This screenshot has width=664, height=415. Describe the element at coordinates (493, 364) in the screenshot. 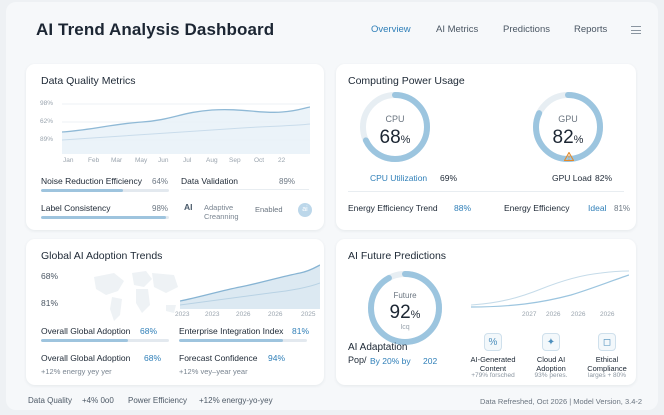

I see `prediction-label: AI-Generated Content` at that location.